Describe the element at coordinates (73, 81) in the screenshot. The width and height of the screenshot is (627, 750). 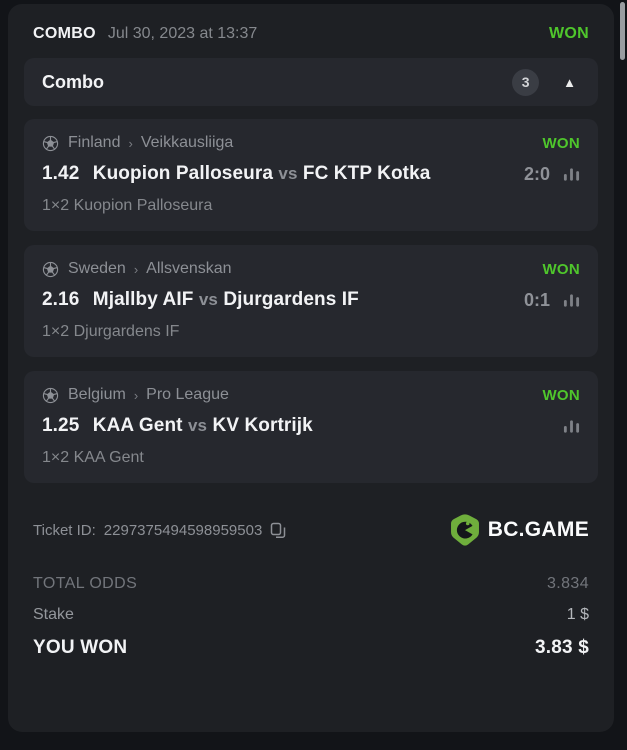
I see `combo-label: Combo` at that location.